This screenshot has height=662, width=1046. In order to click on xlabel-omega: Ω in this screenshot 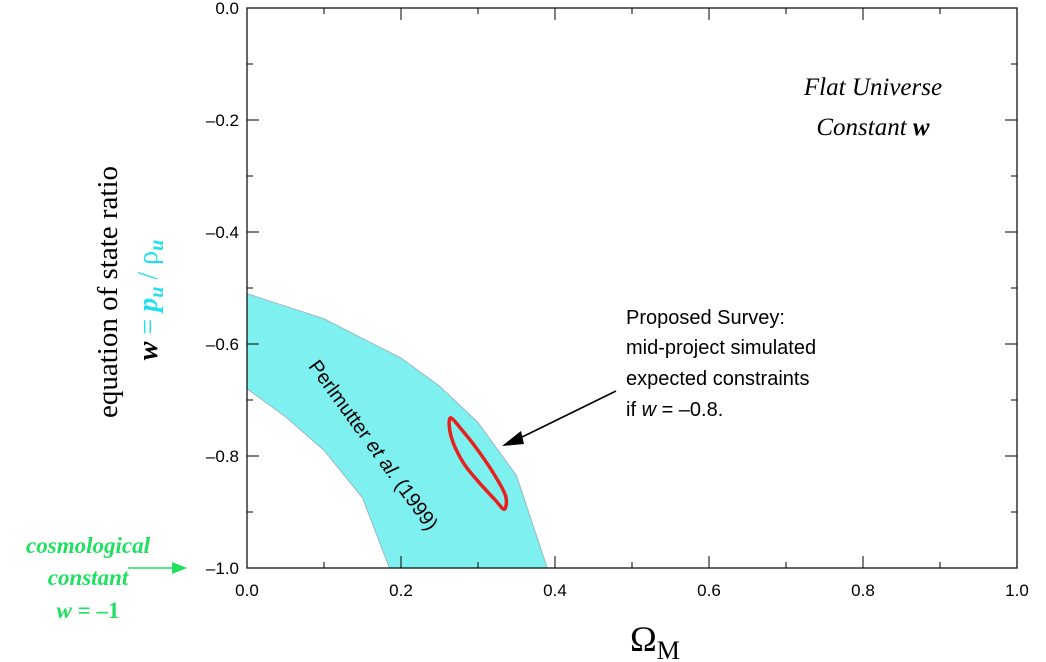, I will do `click(643, 639)`.